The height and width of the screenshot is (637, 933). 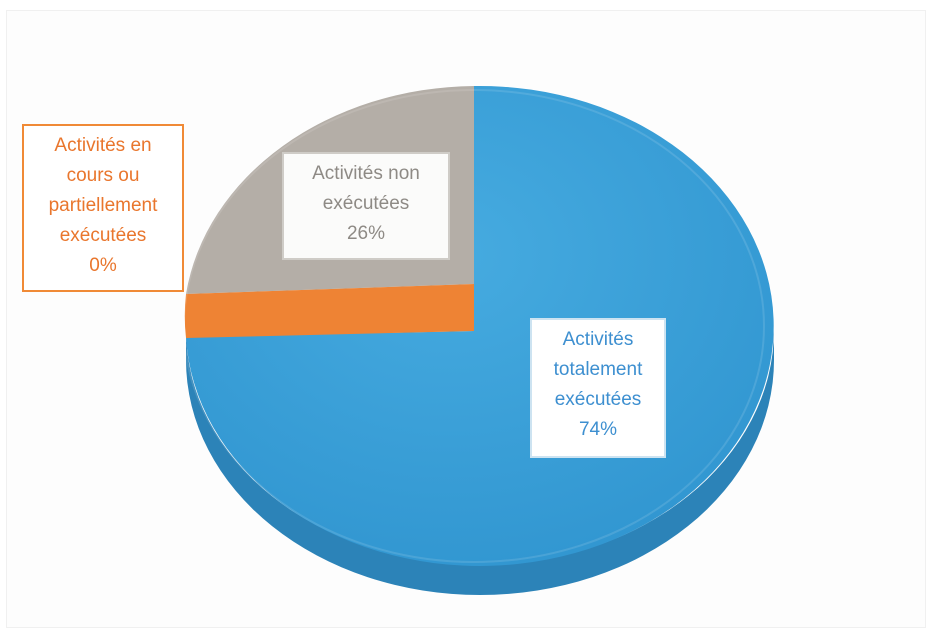 I want to click on data-label-percent: 0%, so click(x=103, y=265).